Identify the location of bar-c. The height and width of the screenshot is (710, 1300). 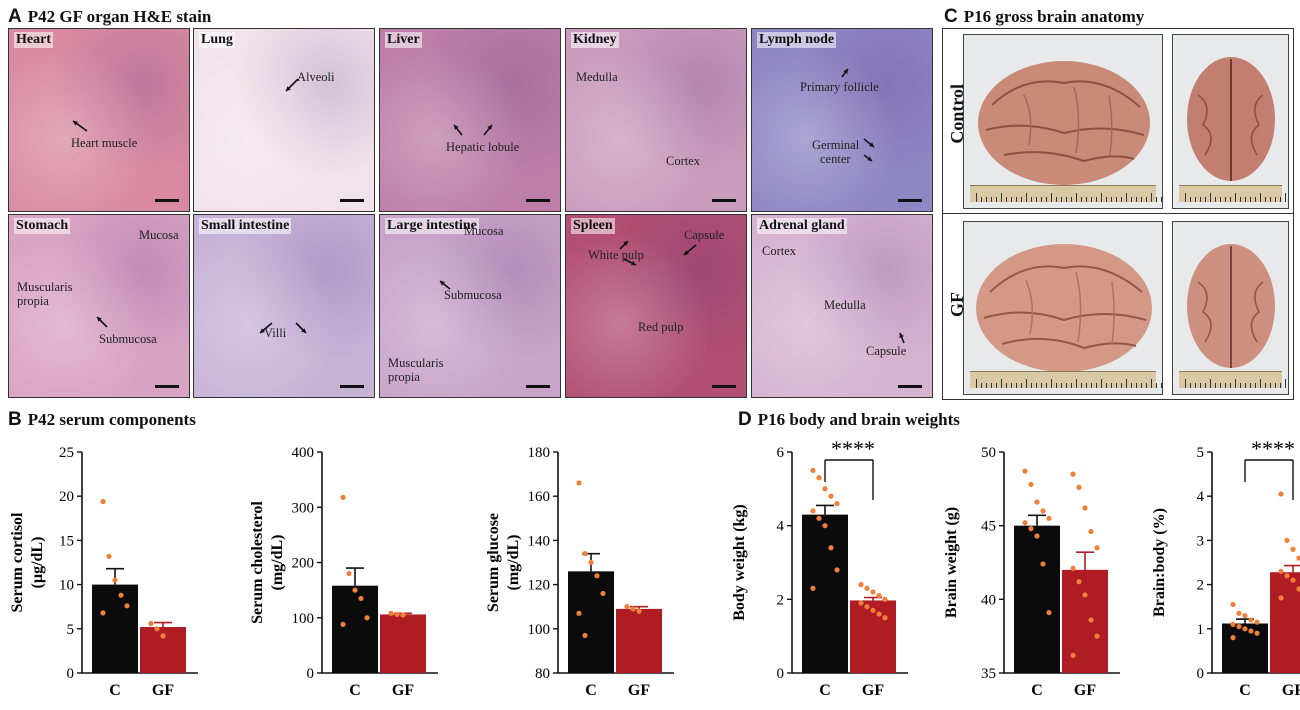
(355, 629).